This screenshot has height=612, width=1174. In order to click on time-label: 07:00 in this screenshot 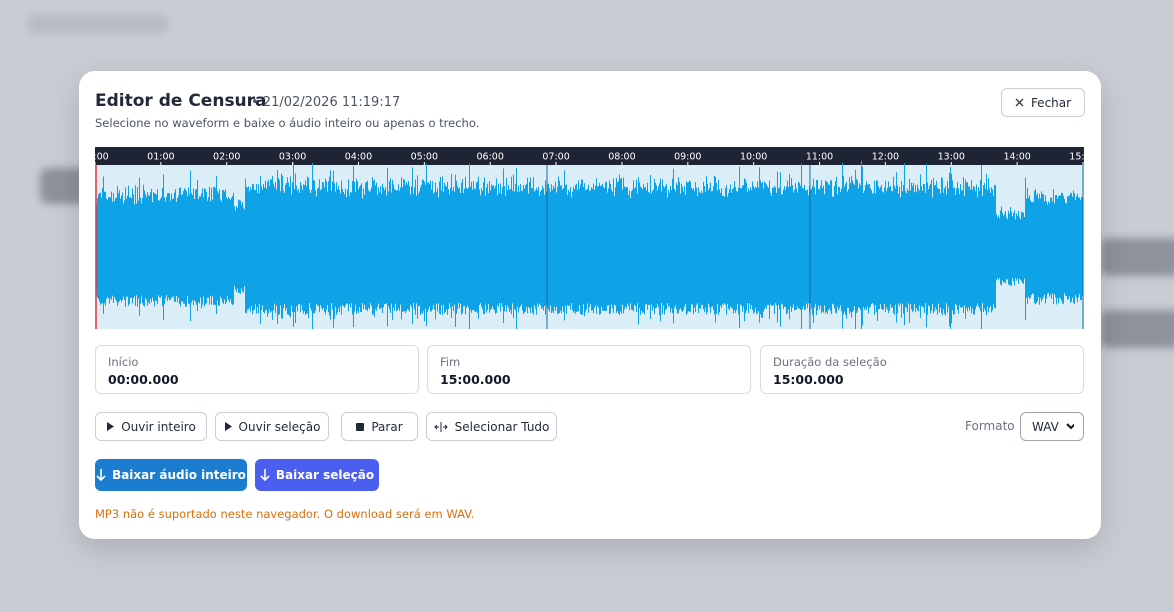, I will do `click(555, 157)`.